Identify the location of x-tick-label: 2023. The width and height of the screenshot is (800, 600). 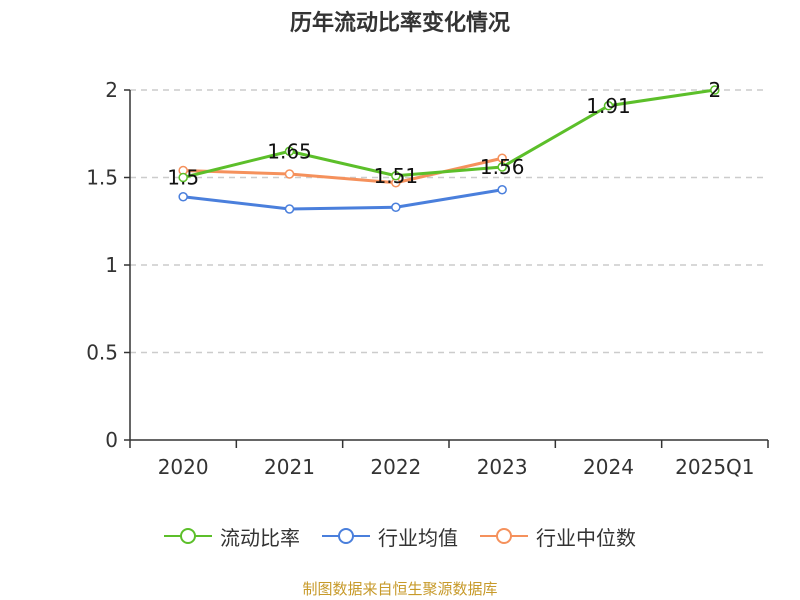
(502, 467).